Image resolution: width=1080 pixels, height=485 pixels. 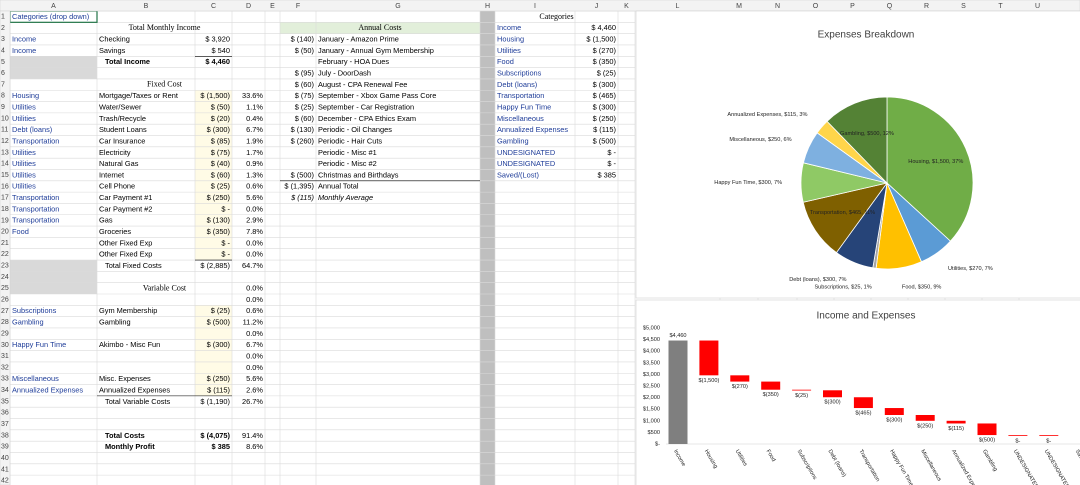 I want to click on row-number: 16, so click(x=5, y=186).